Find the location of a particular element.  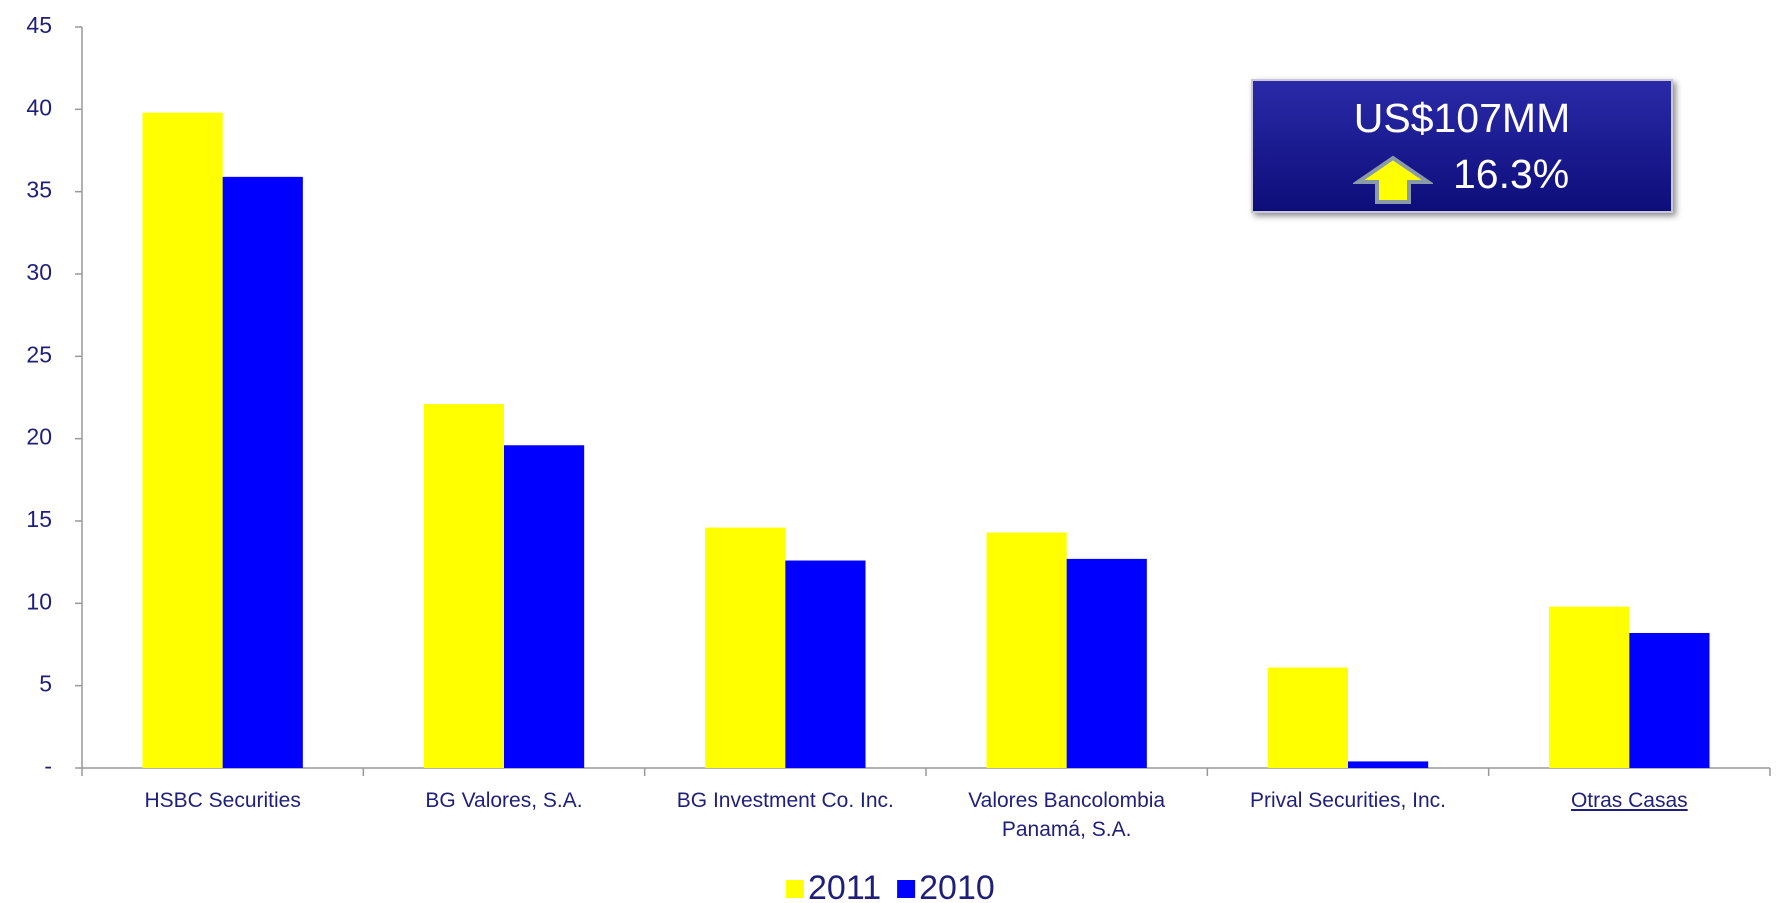

total-label: US$107MM is located at coordinates (1462, 118).